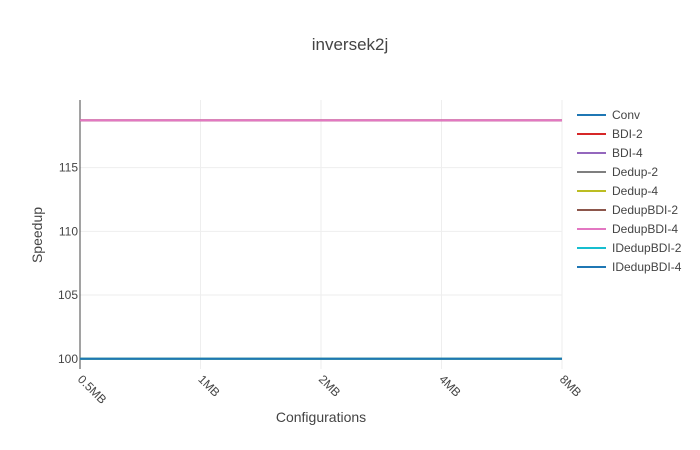 The height and width of the screenshot is (450, 700). Describe the element at coordinates (647, 267) in the screenshot. I see `legend-label: IDedupBDI-4` at that location.